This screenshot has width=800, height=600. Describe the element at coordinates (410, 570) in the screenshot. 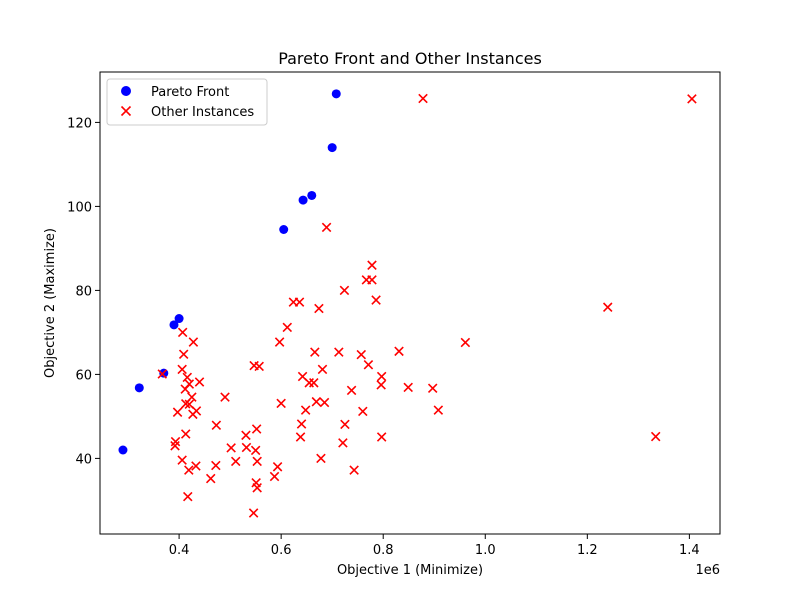

I see `x-axis-label: Objective 1 (Minimize)` at that location.